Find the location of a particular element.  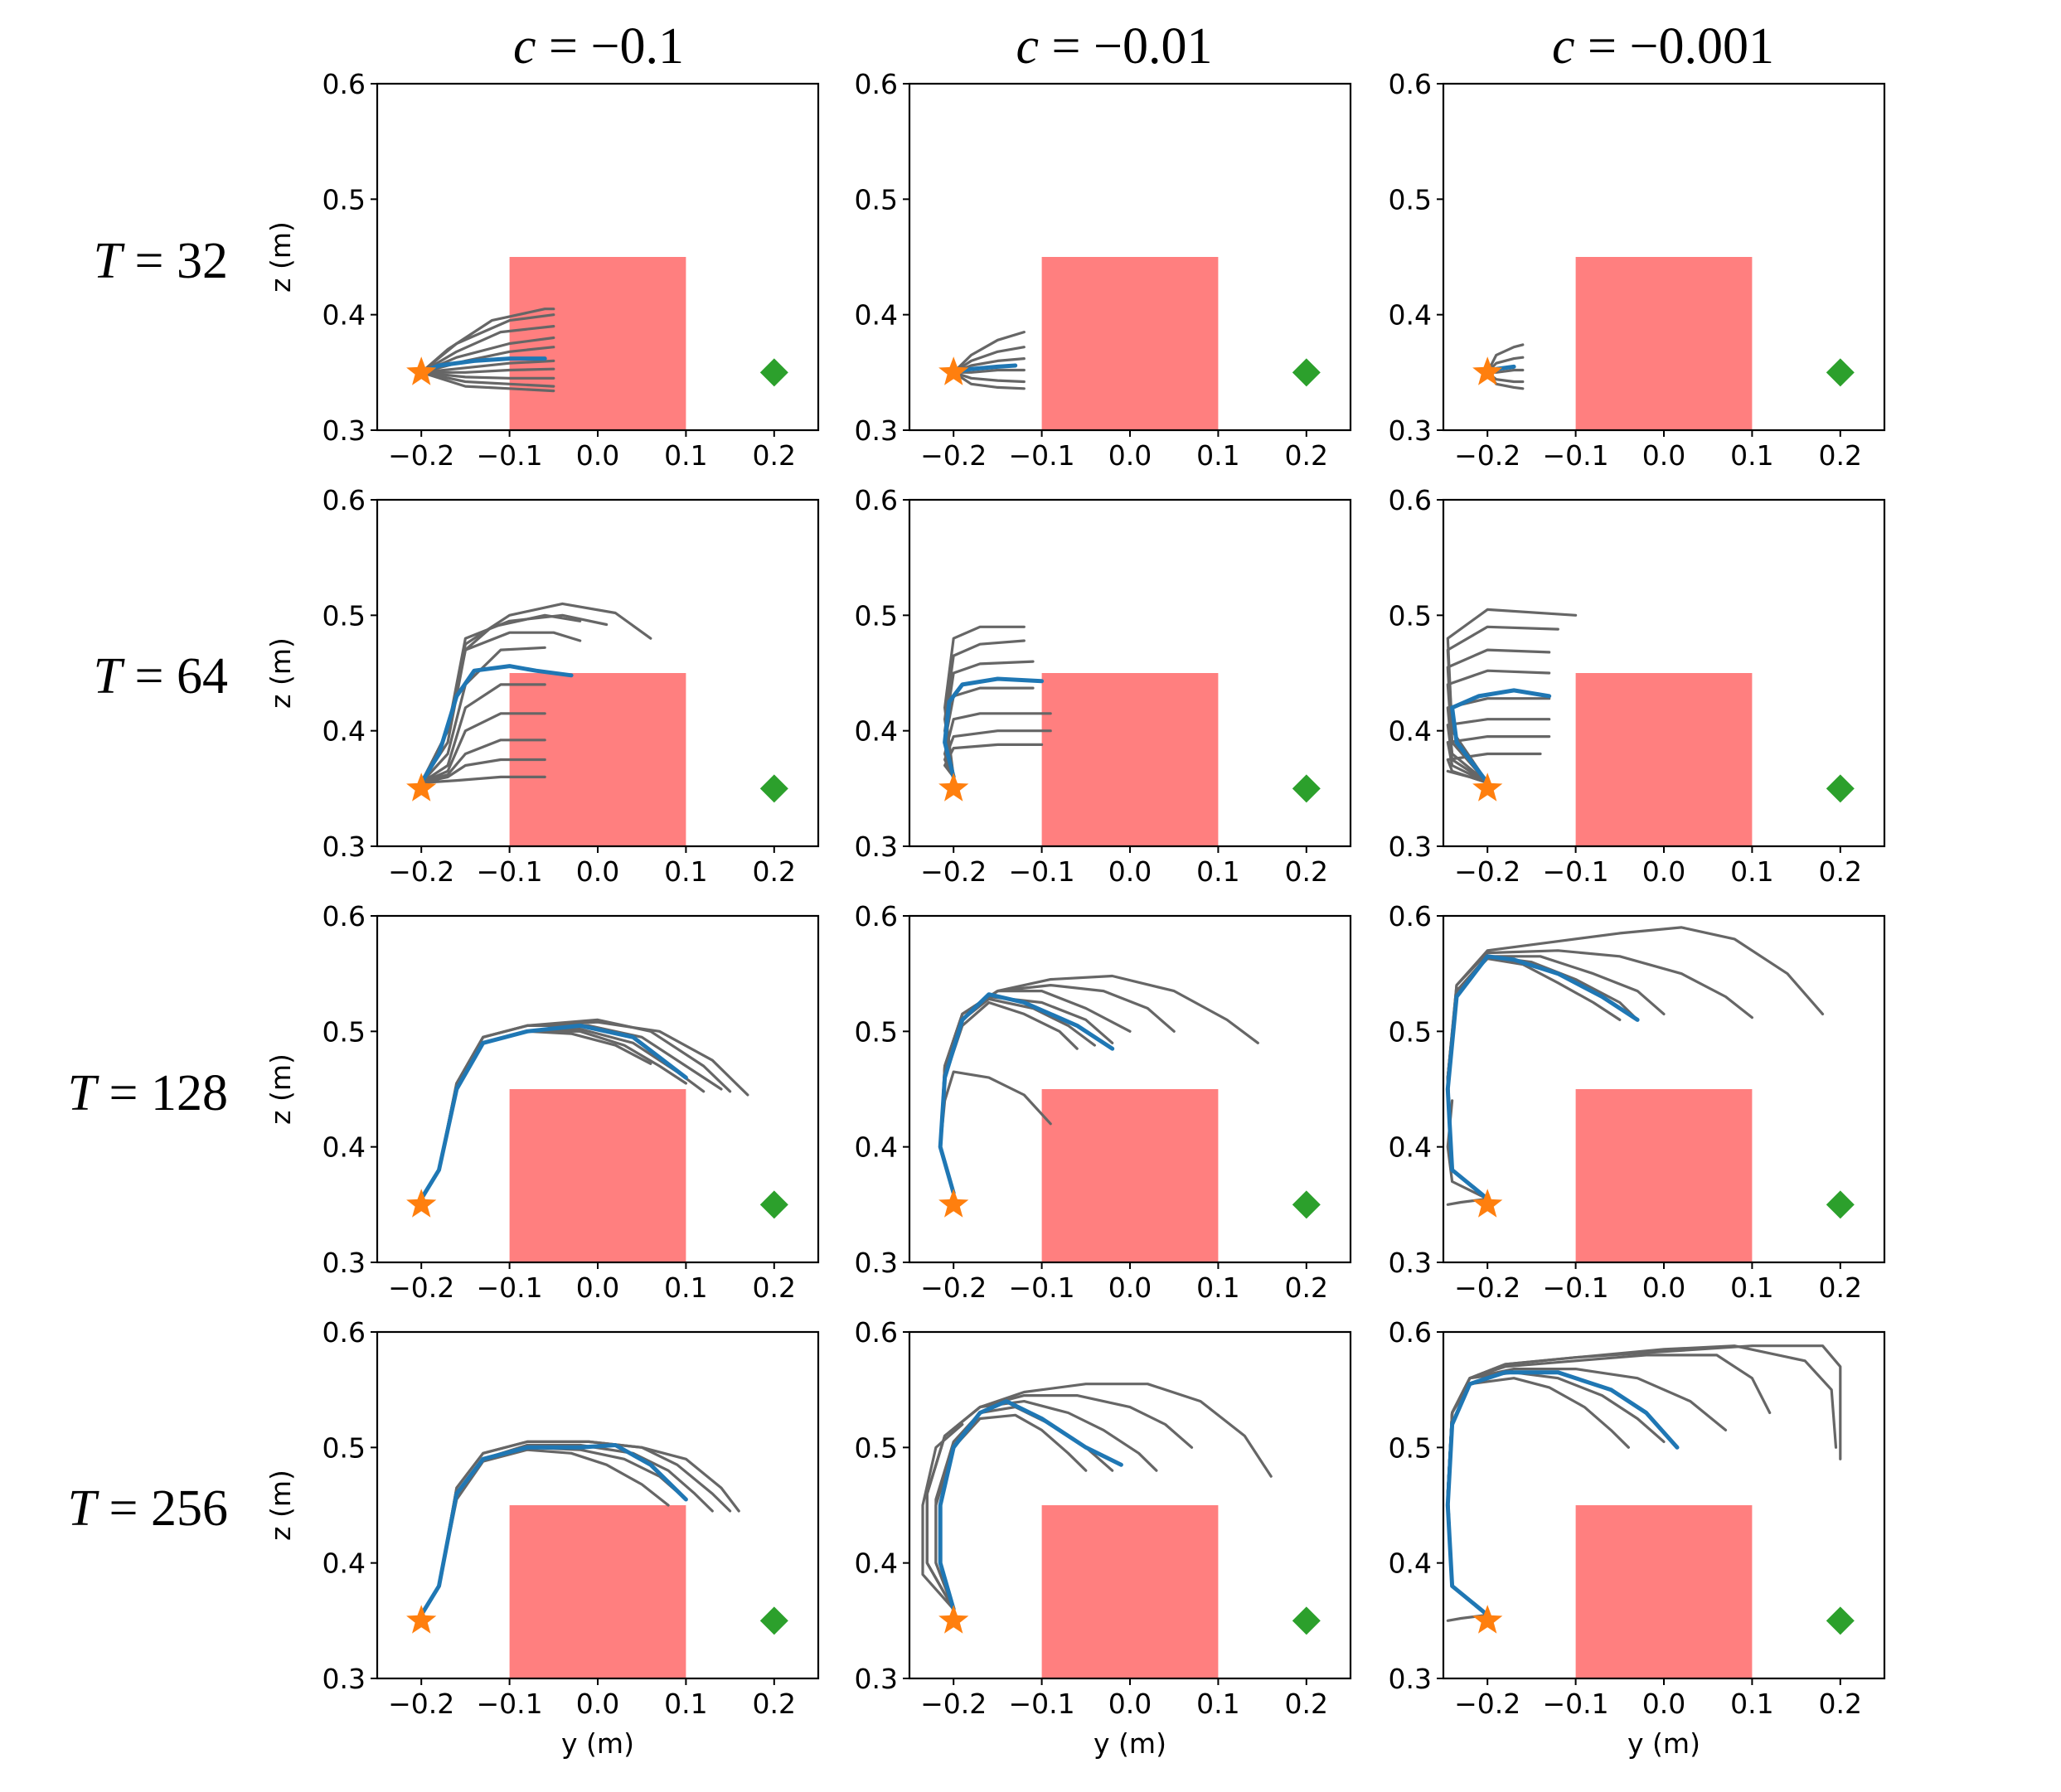

panel-r1-c2: −0.2 −0.1 0.0 0.1 0.2 0.3 0.4 0.5 0.6 is located at coordinates (1103, 270).